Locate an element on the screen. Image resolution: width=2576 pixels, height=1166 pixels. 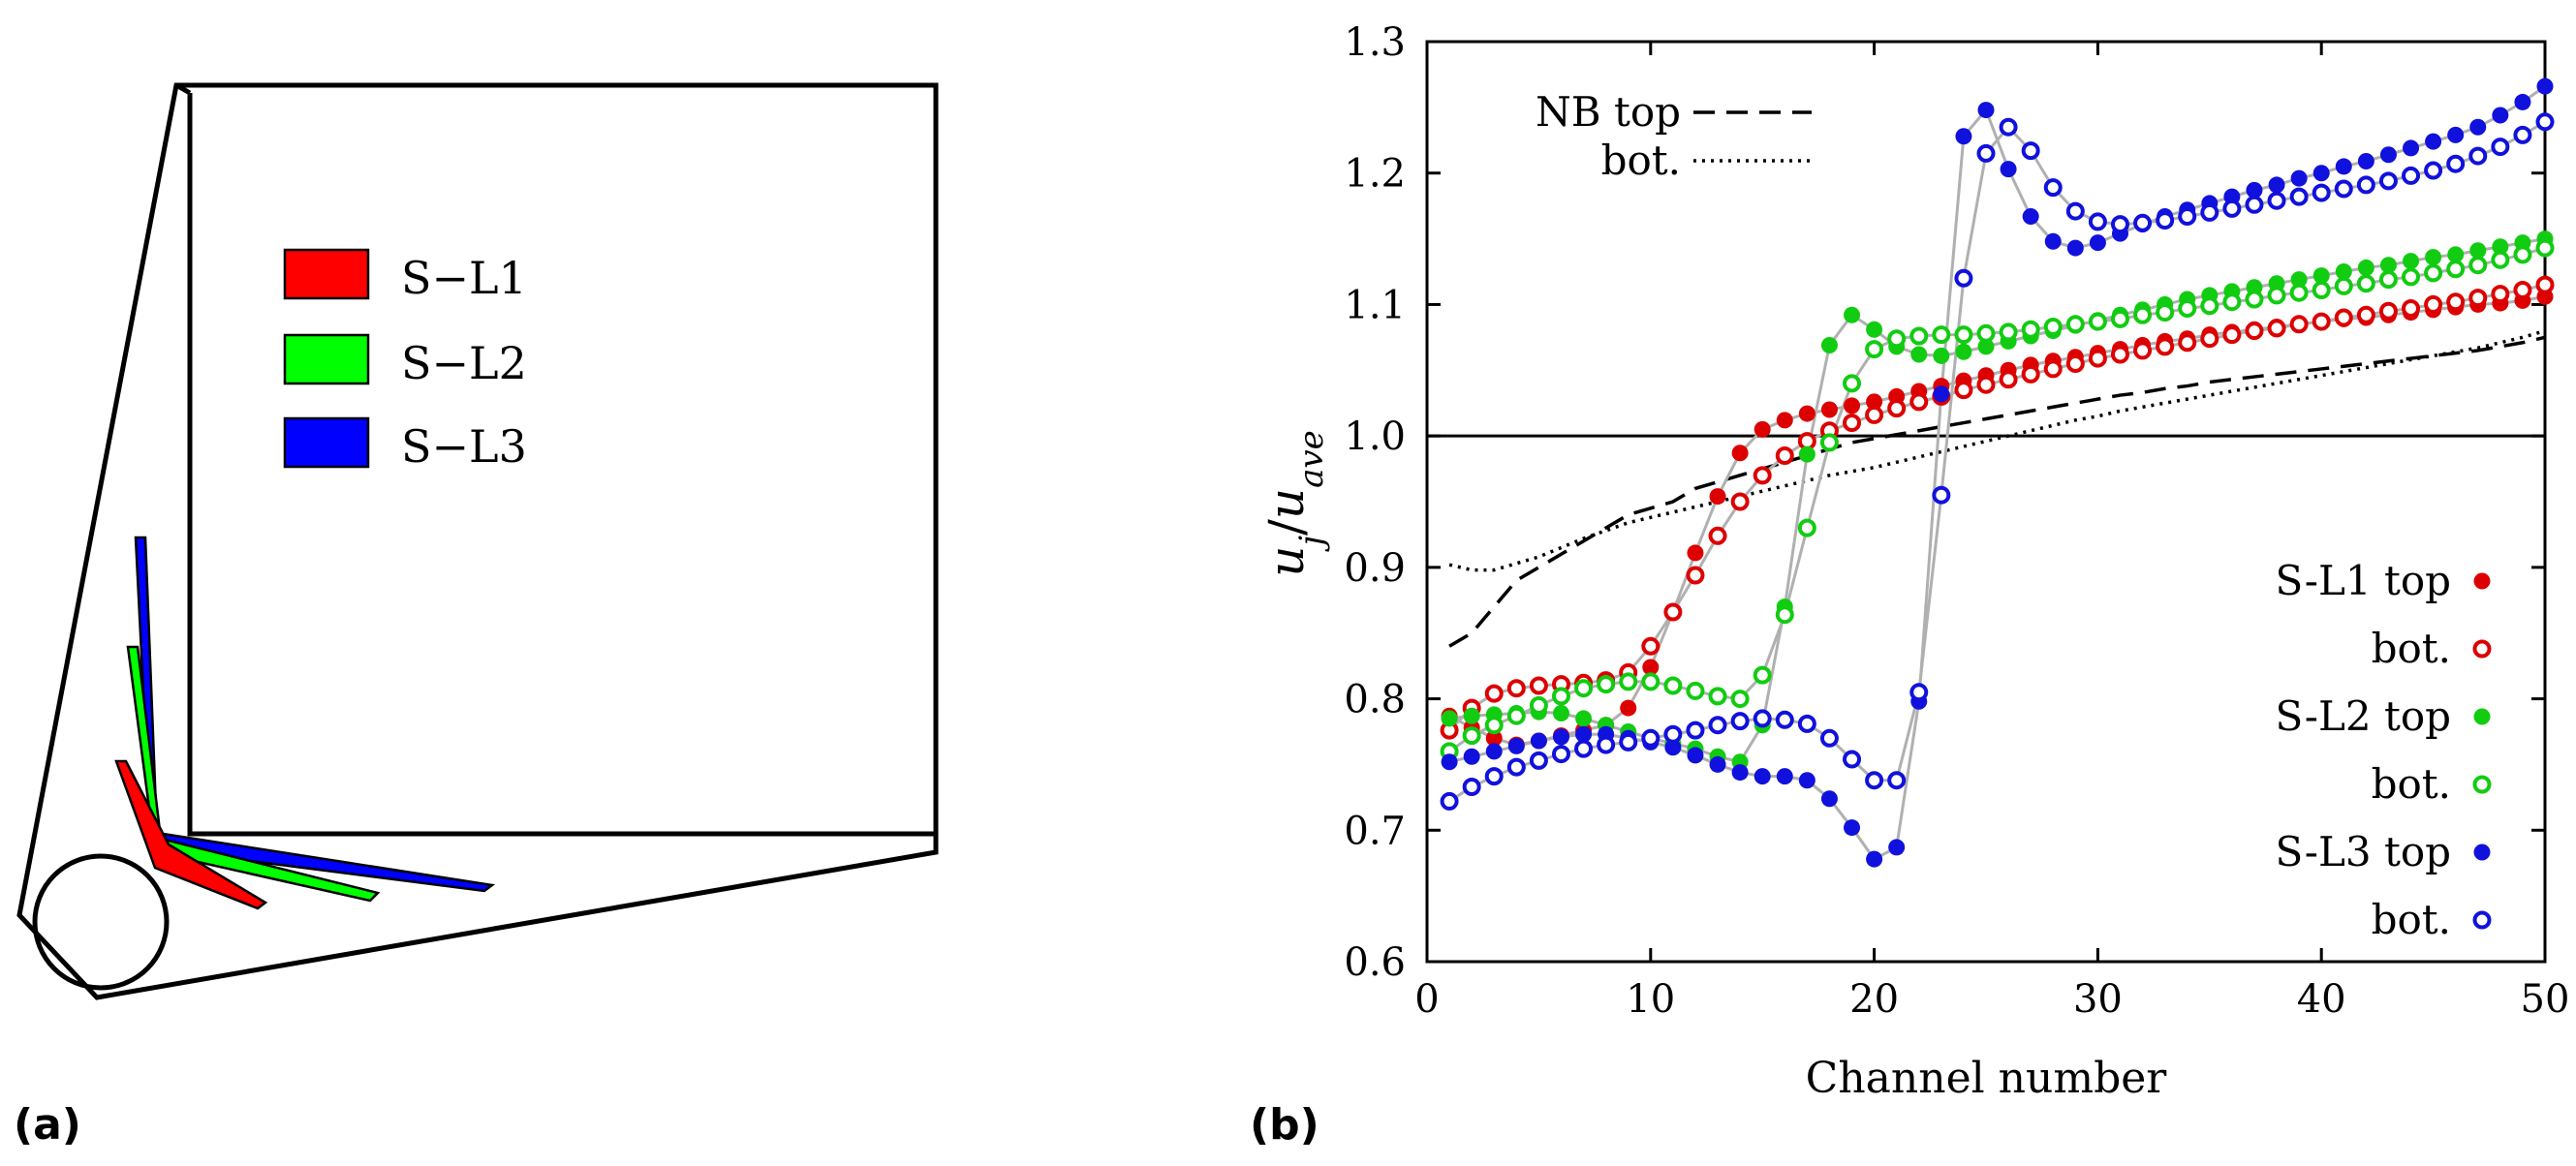
x-tick-label: 20 is located at coordinates (1874, 999).